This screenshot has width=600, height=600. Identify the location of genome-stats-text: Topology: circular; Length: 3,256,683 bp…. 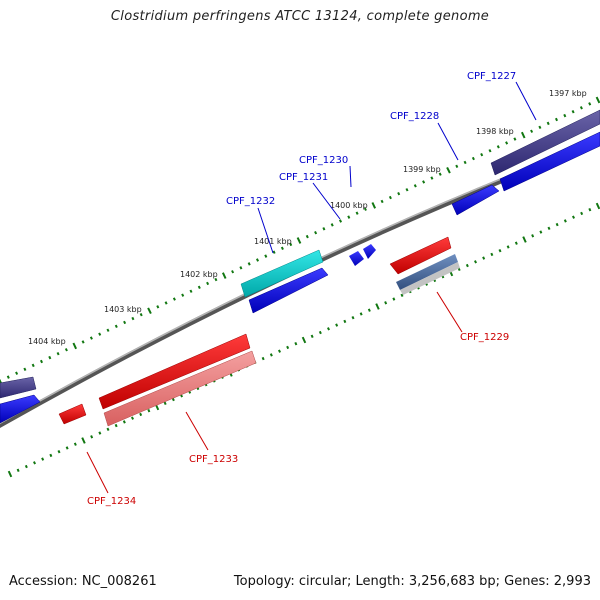
(412, 581).